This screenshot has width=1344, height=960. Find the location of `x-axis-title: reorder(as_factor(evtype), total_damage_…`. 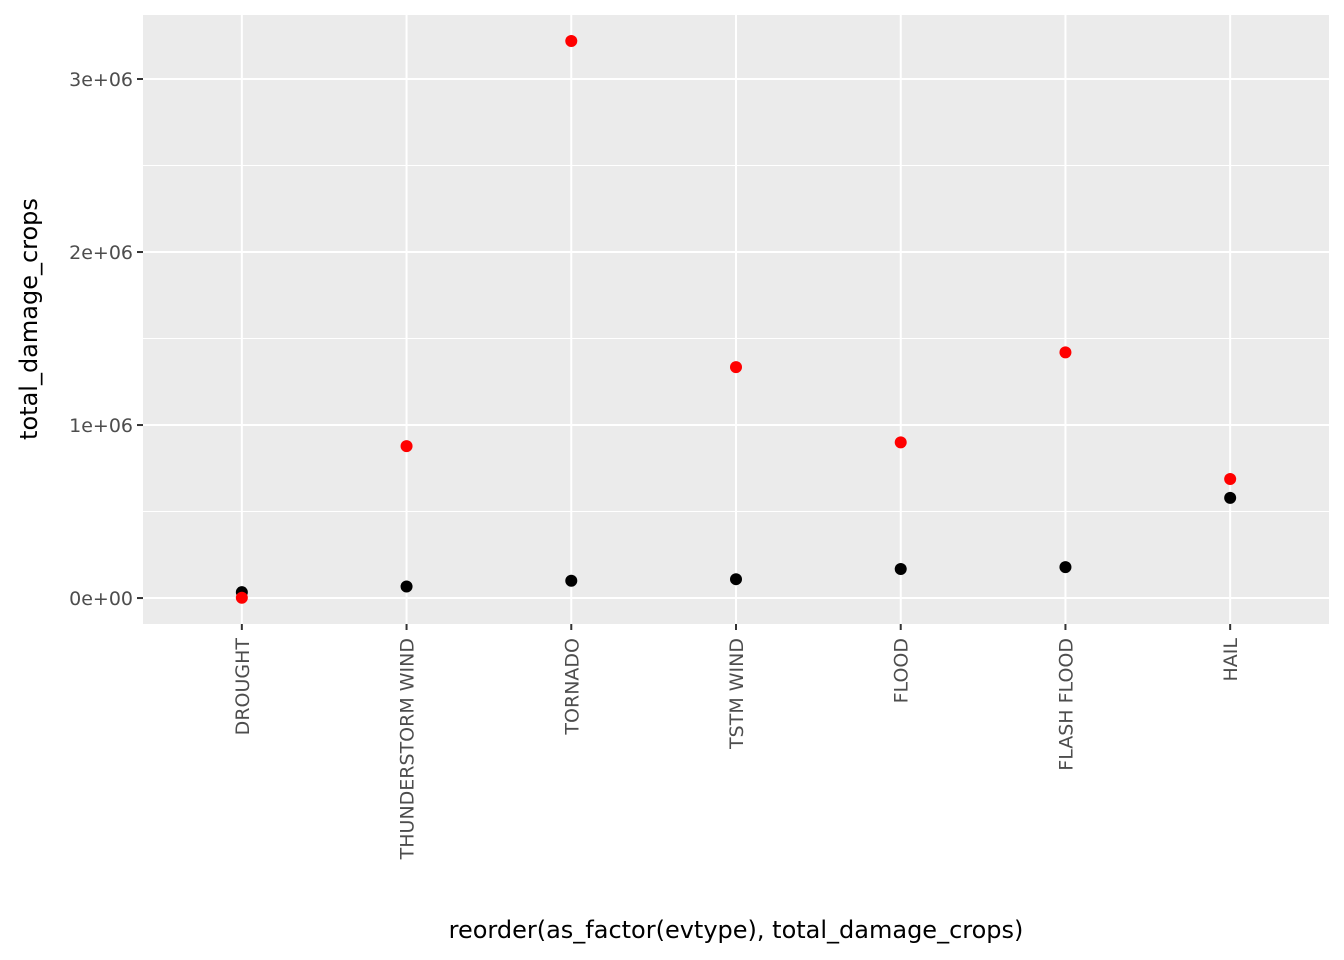

x-axis-title: reorder(as_factor(evtype), total_damage_… is located at coordinates (736, 930).